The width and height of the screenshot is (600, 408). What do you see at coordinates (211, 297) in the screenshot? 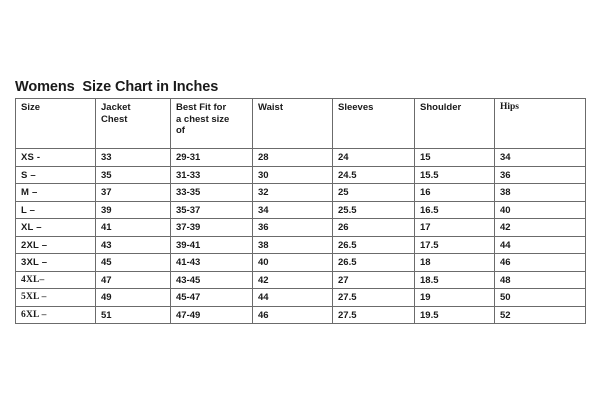
I see `cell-best-fit: 45-47` at bounding box center [211, 297].